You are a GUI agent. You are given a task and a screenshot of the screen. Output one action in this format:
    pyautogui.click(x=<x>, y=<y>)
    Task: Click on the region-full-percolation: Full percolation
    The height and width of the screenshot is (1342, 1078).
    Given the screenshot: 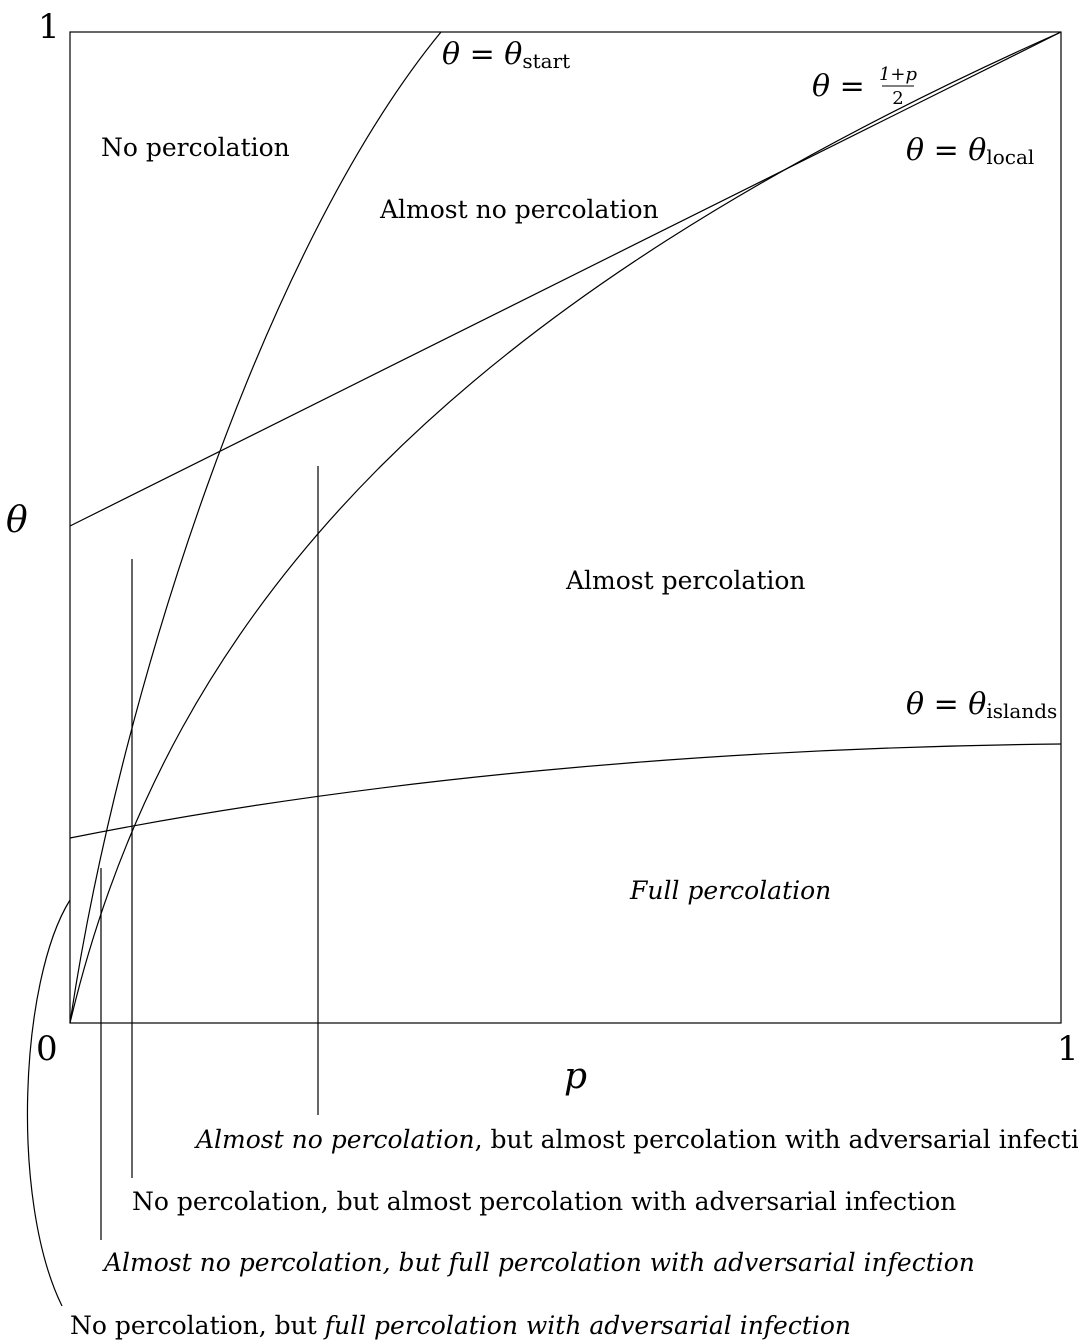 What is the action you would take?
    pyautogui.click(x=730, y=890)
    